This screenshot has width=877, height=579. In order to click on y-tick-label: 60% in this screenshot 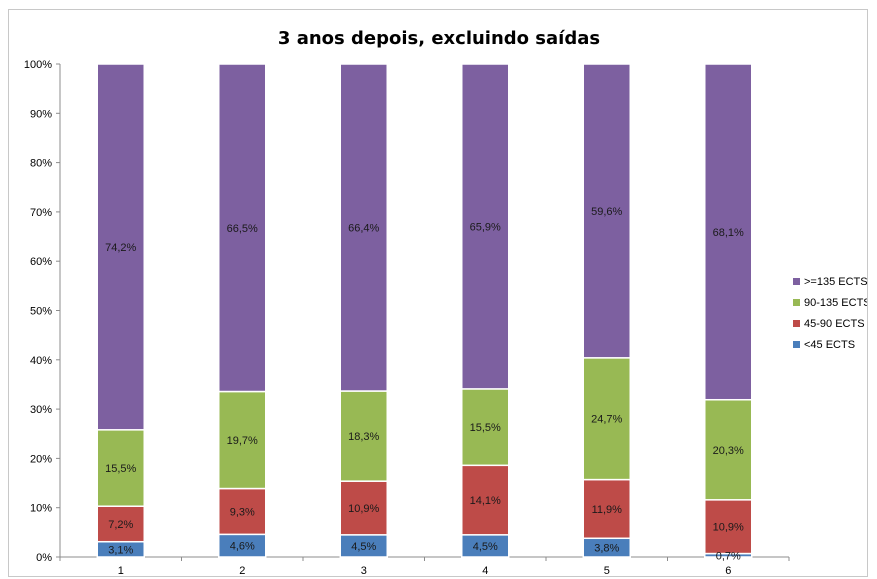, I will do `click(41, 262)`.